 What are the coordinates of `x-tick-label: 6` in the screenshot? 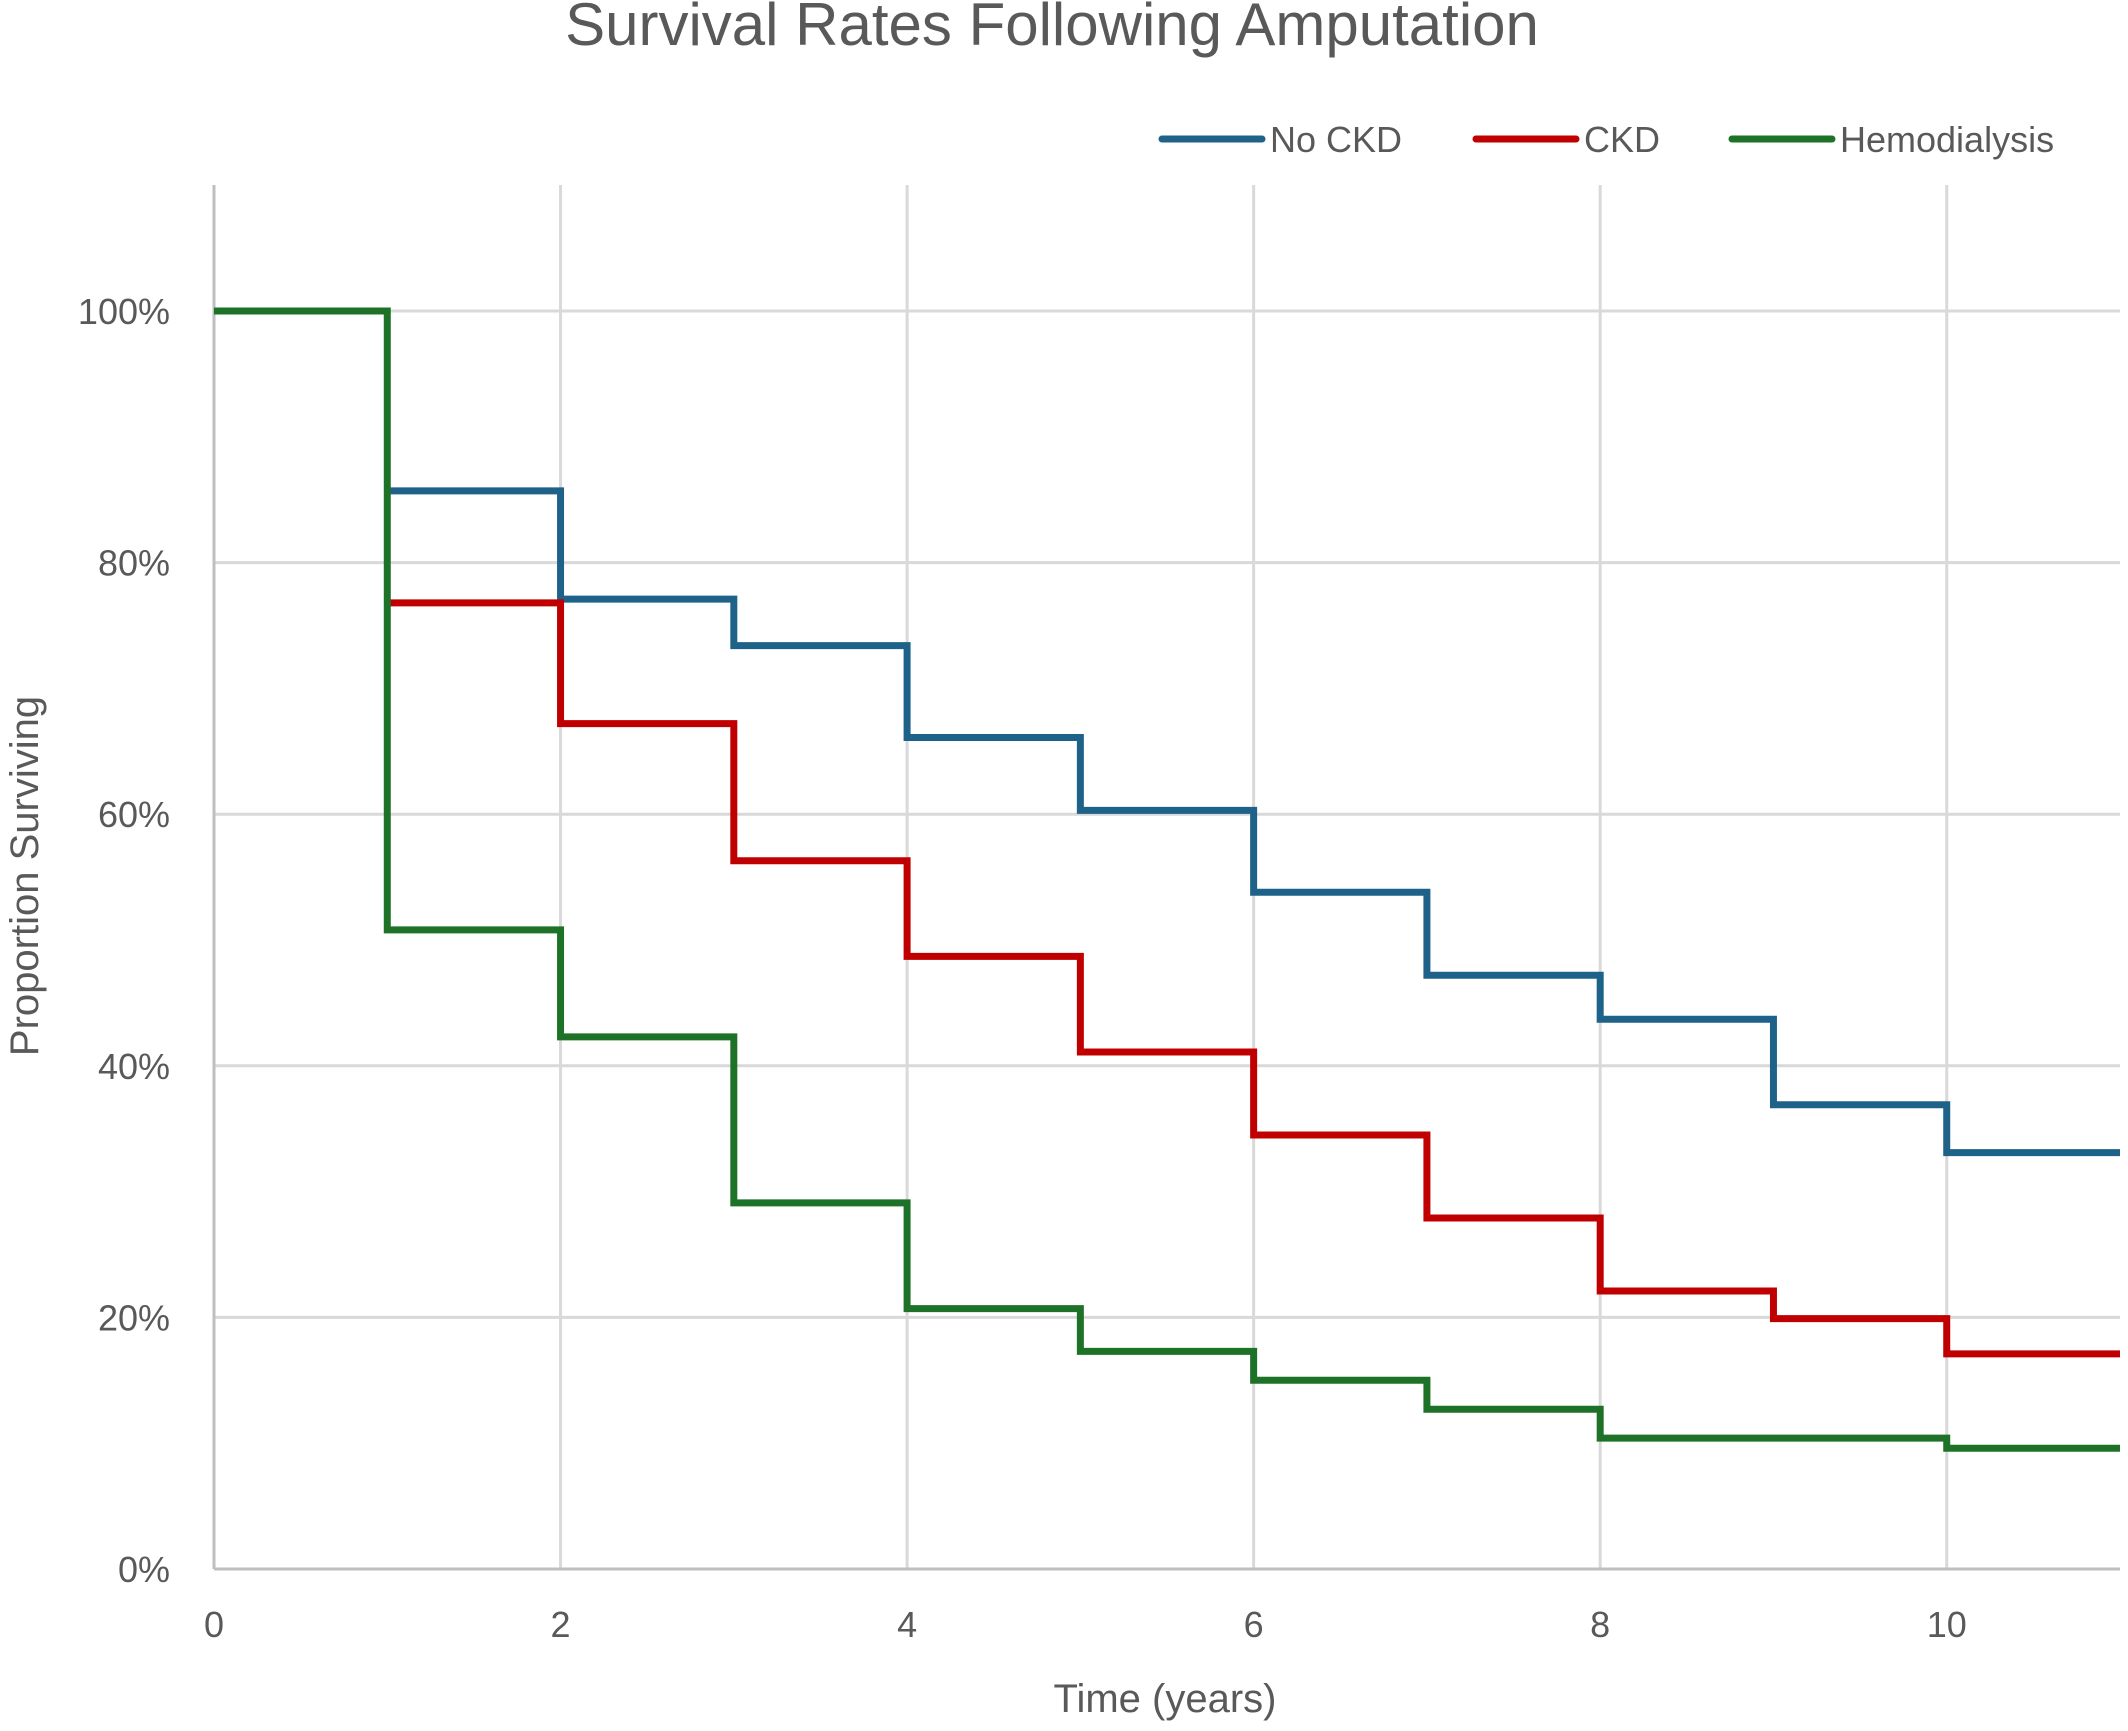 It's located at (1254, 1624).